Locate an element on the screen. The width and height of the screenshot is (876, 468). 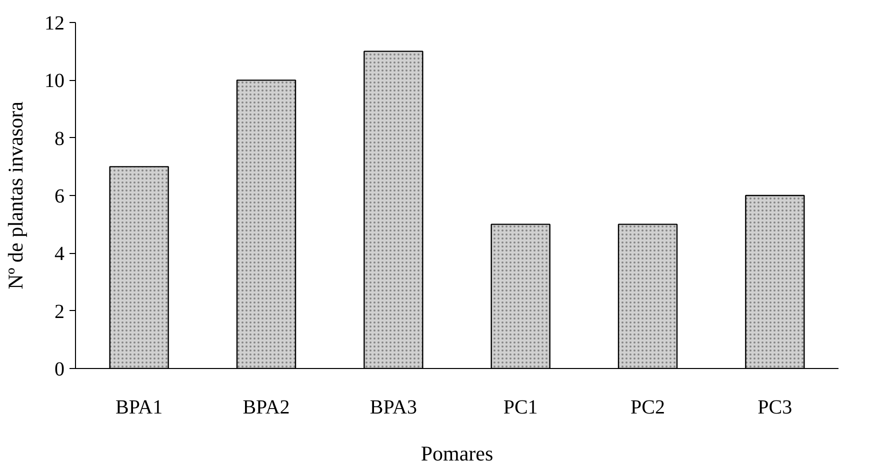
y-tick-label: 10 is located at coordinates (54, 81).